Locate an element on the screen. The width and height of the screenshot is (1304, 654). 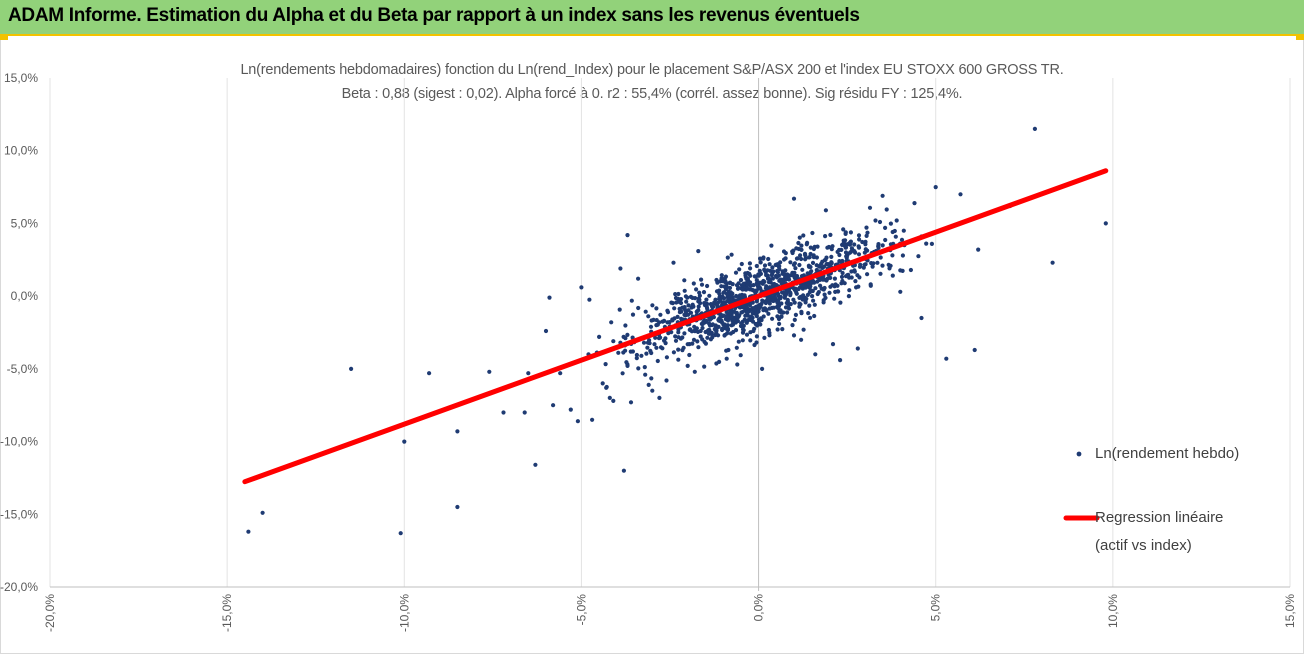
y-tick-label: -5,0% is located at coordinates (23, 369).